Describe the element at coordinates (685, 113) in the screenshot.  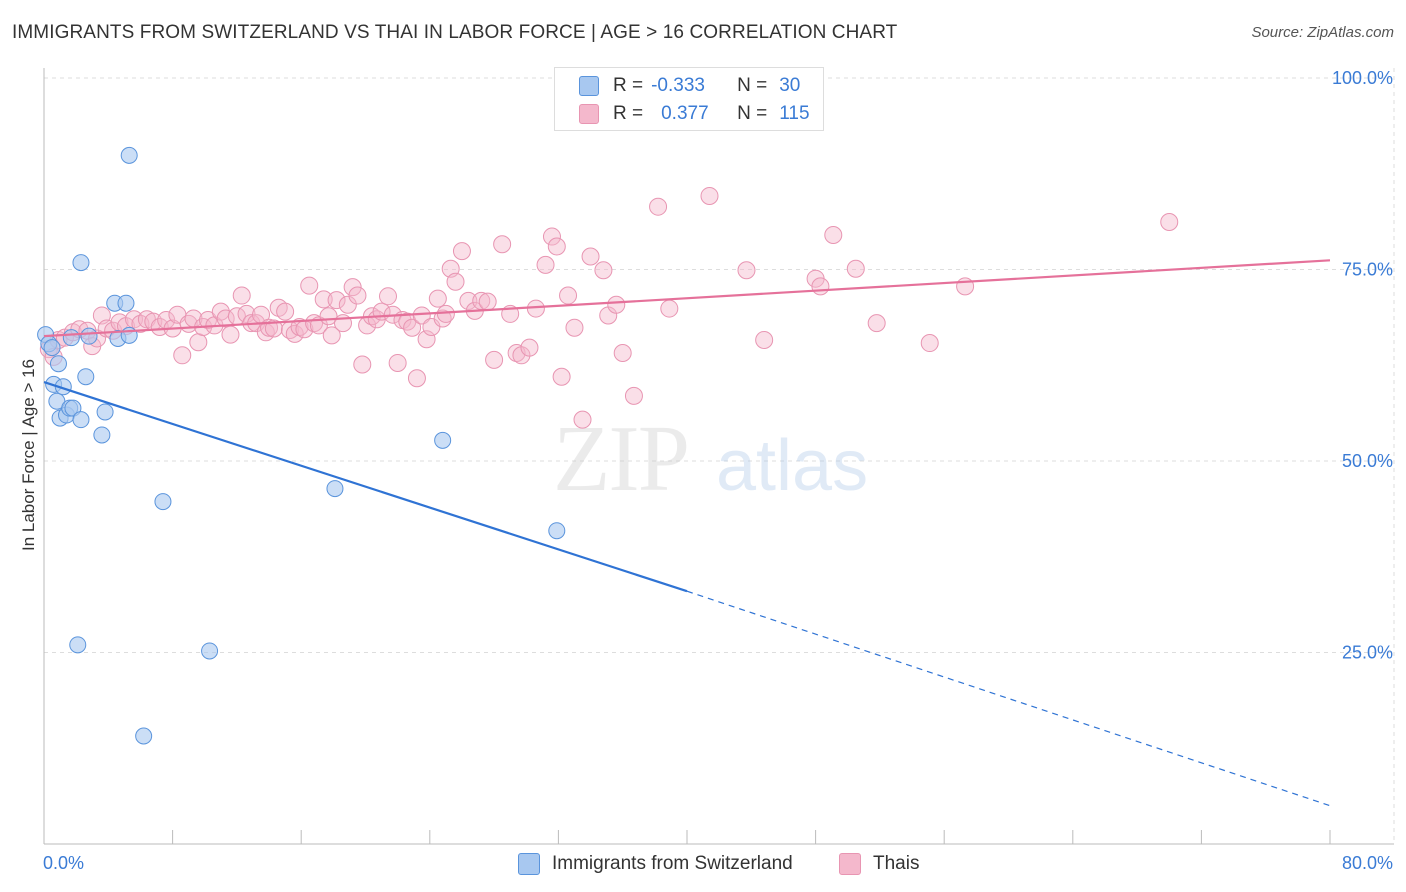
I see `legend-r-value: 0.377` at that location.